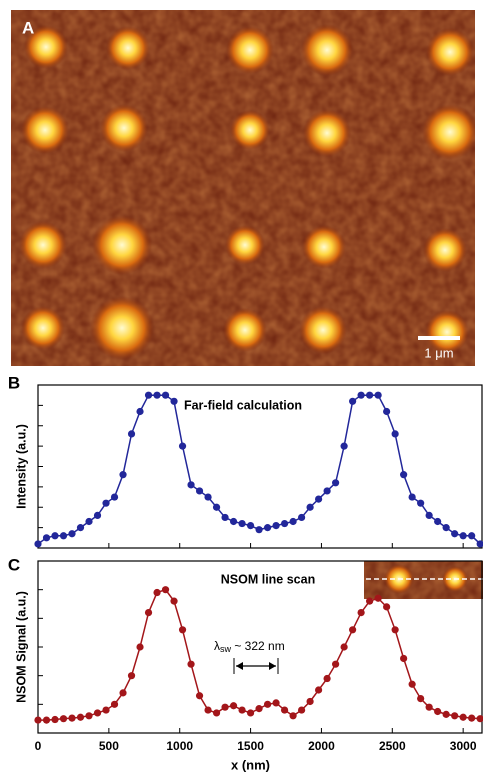 The image size is (483, 777). Describe the element at coordinates (217, 646) in the screenshot. I see `wavelength-symbol: λ` at that location.